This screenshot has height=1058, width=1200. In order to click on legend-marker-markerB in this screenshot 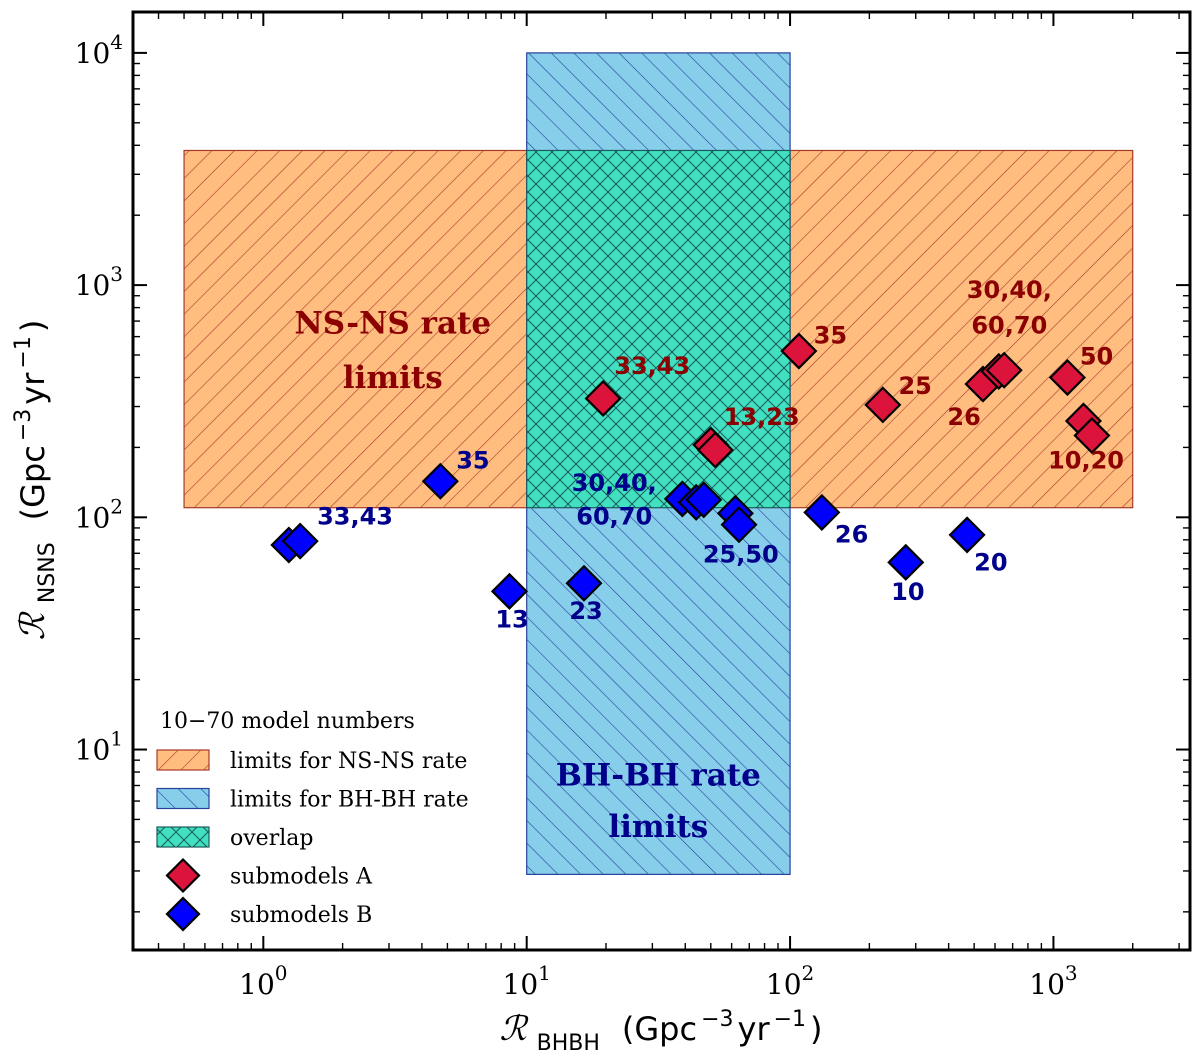, I will do `click(183, 914)`.